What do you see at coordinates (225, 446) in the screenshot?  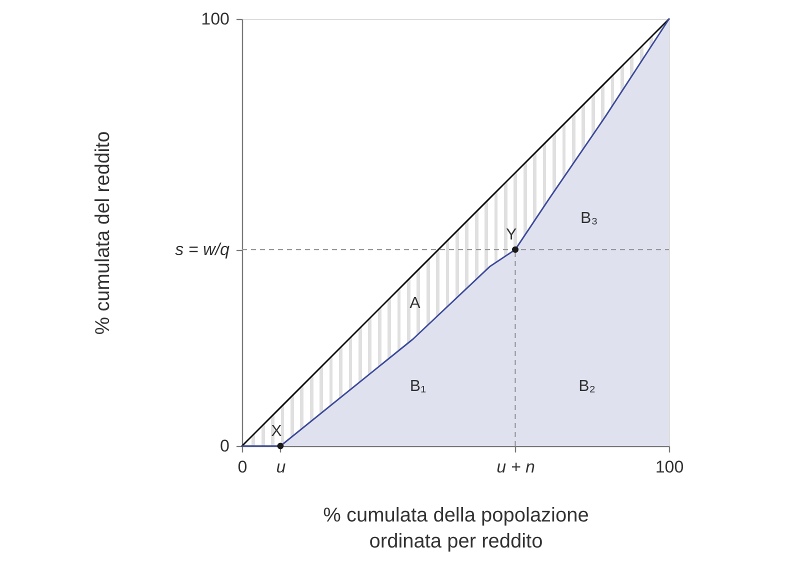 I see `y-tick-label: 0` at bounding box center [225, 446].